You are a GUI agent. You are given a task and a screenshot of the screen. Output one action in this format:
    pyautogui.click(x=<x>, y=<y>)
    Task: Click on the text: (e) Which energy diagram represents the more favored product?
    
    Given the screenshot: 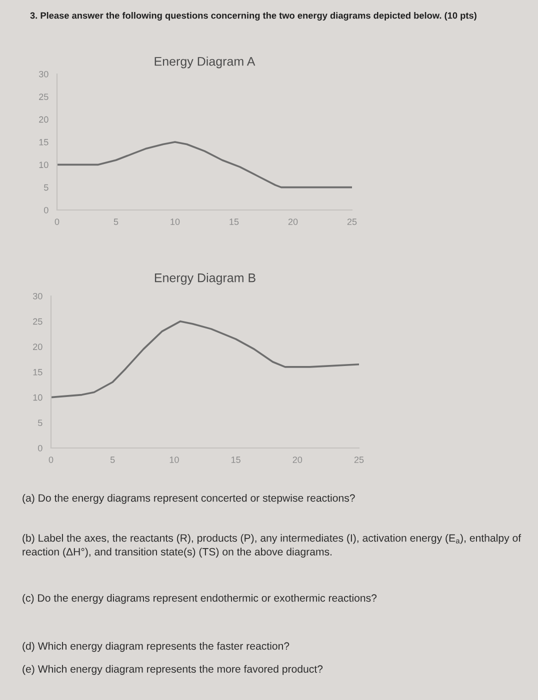 What is the action you would take?
    pyautogui.click(x=172, y=670)
    